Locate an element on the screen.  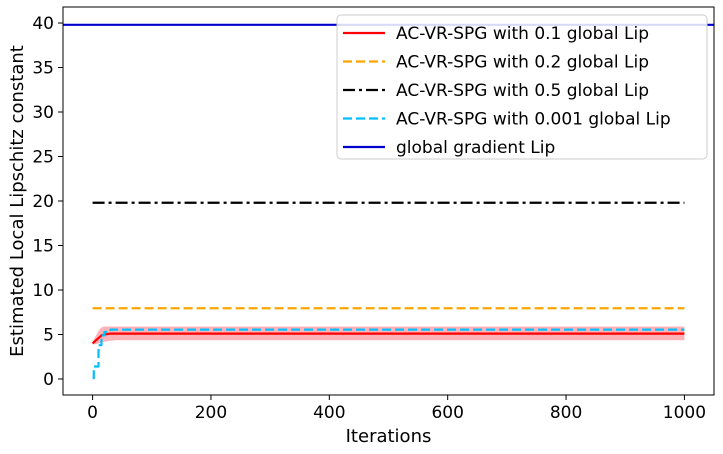
x-tick-label: 0 is located at coordinates (92, 413).